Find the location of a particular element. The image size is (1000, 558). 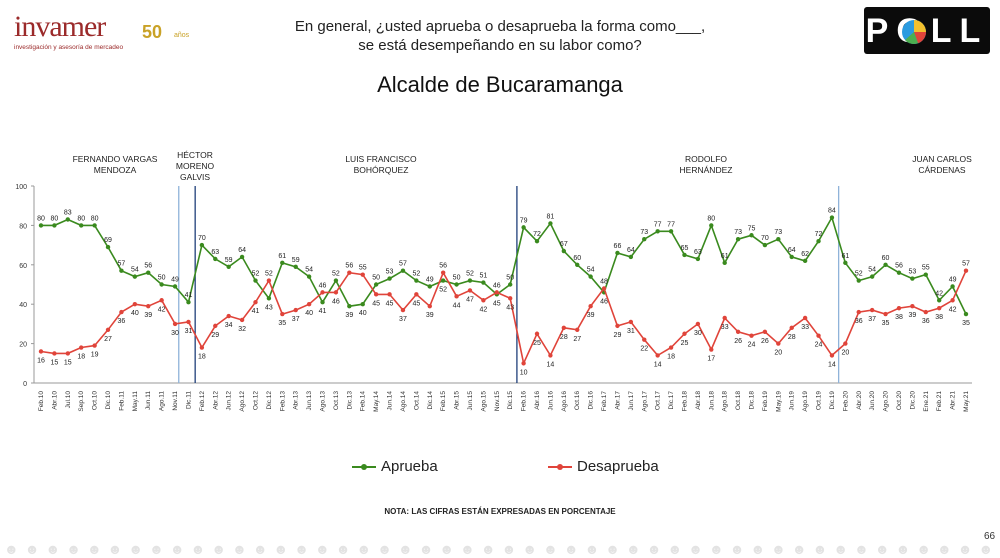

x-tick-label: Feb.19 is located at coordinates (765, 401).